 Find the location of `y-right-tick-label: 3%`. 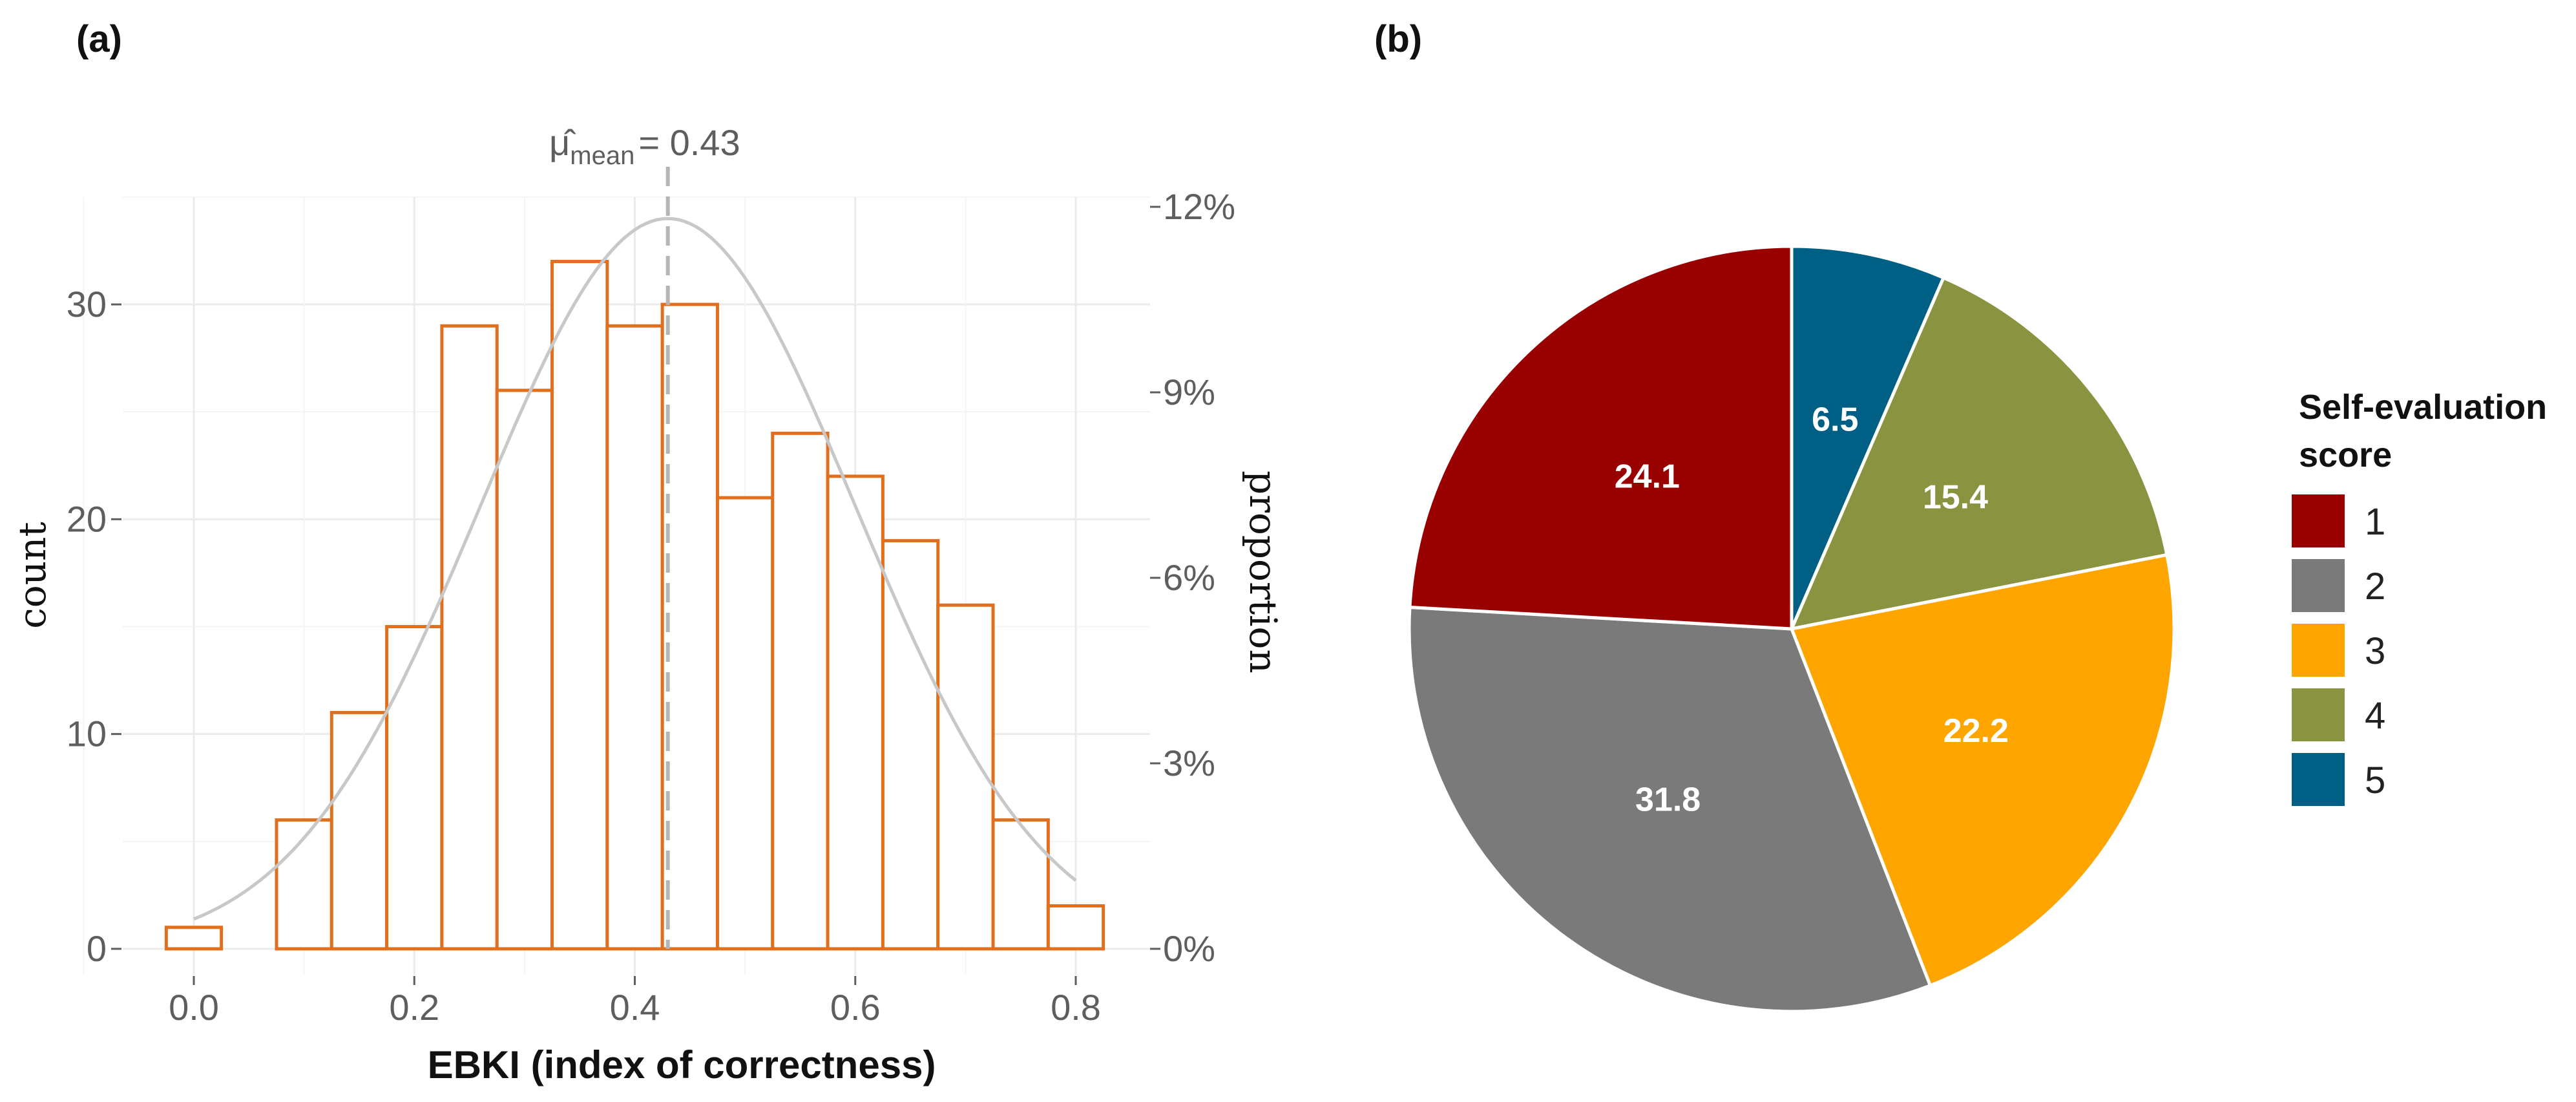

y-right-tick-label: 3% is located at coordinates (1189, 763).